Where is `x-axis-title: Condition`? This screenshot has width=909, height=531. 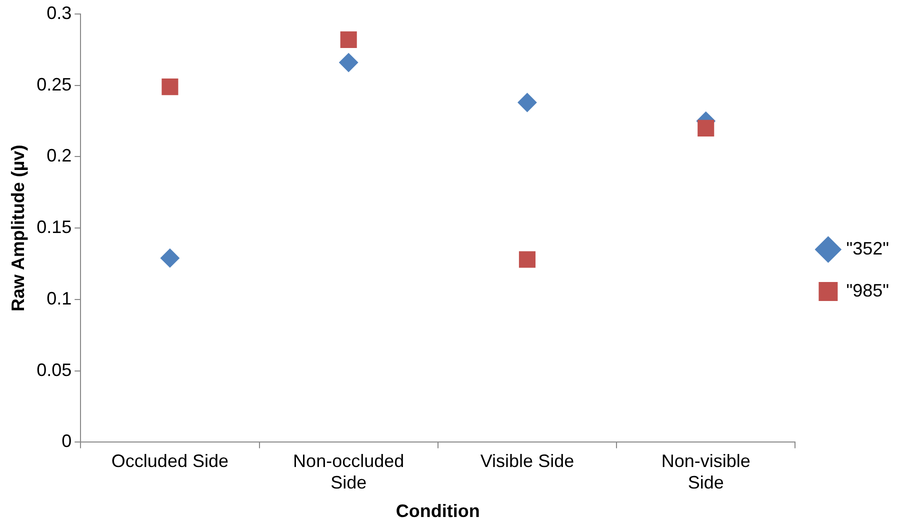 x-axis-title: Condition is located at coordinates (438, 511).